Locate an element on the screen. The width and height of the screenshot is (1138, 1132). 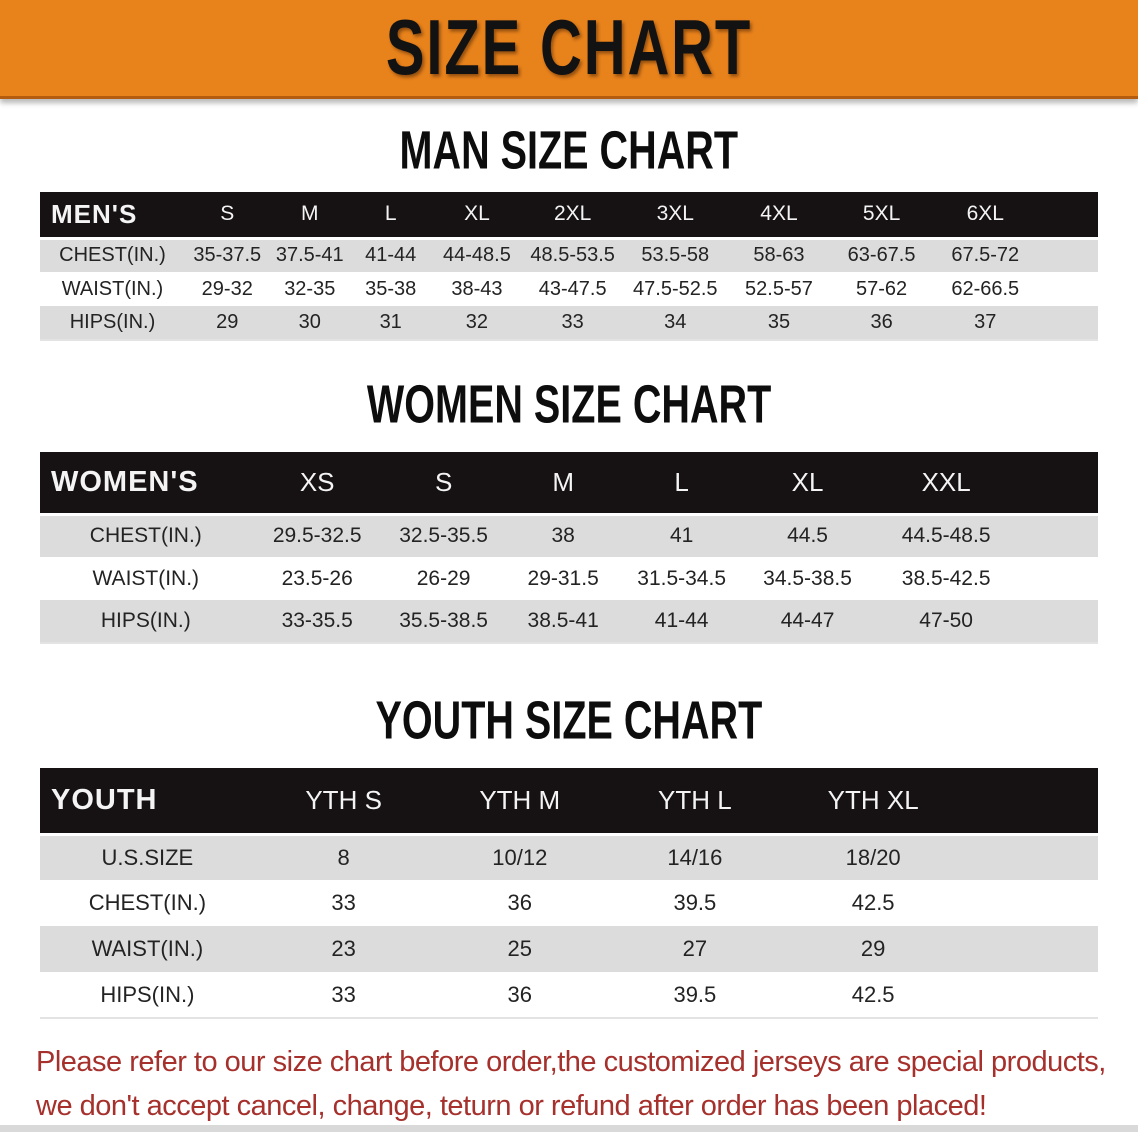
size-column-header: S is located at coordinates (443, 483).